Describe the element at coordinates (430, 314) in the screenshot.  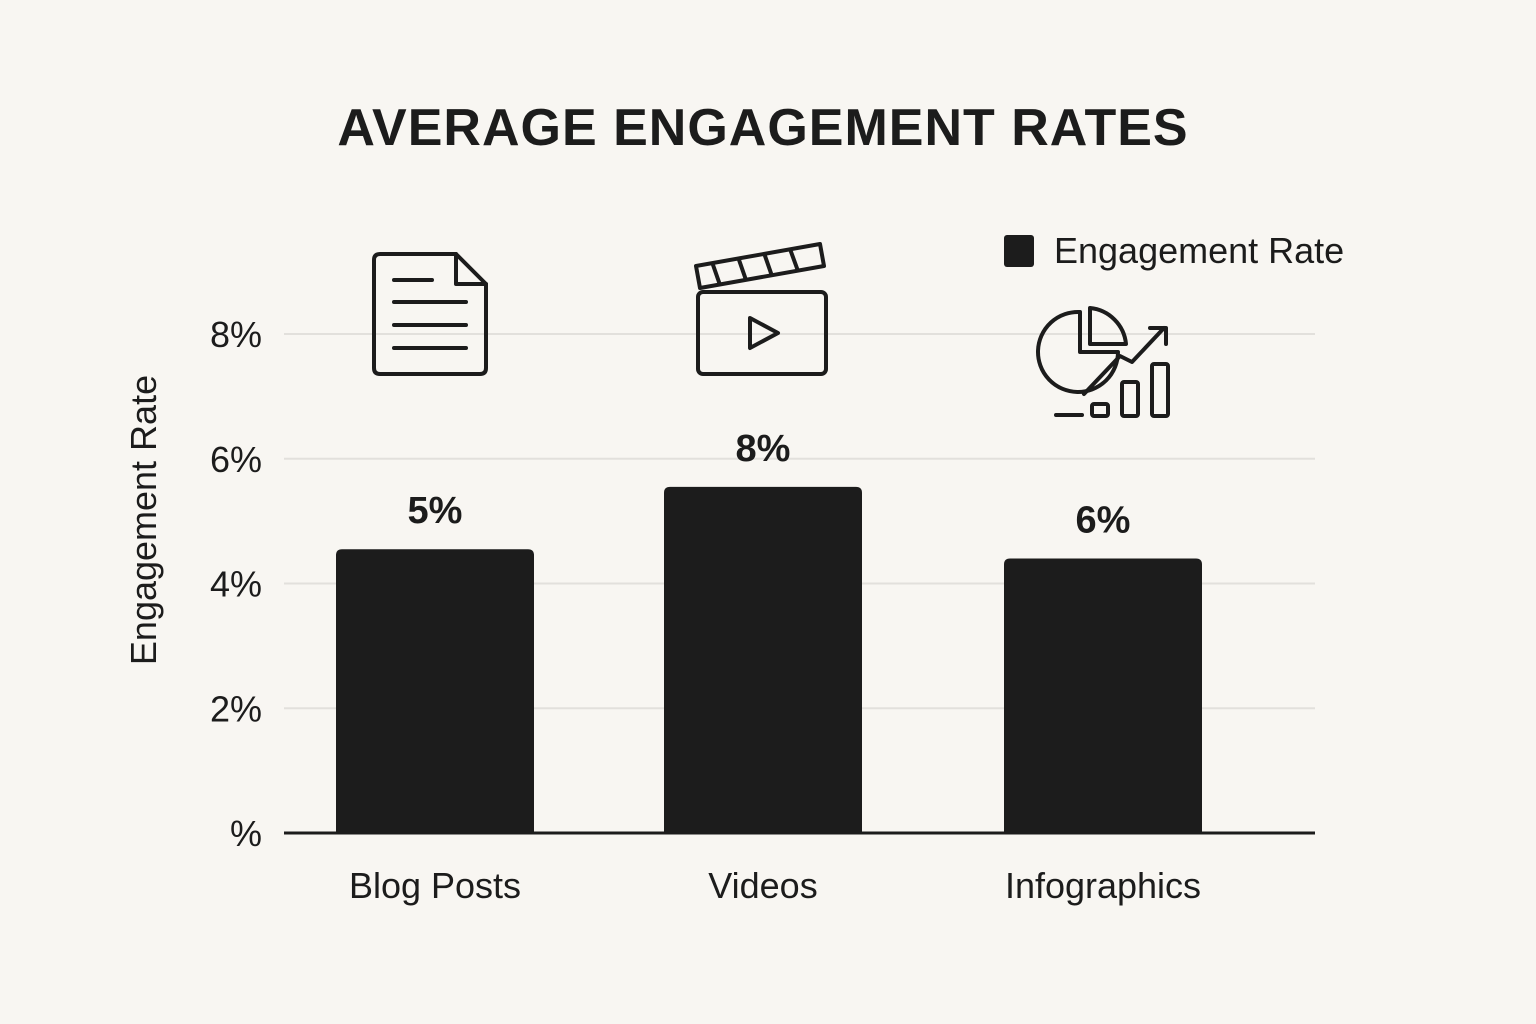
I see `document-icon` at that location.